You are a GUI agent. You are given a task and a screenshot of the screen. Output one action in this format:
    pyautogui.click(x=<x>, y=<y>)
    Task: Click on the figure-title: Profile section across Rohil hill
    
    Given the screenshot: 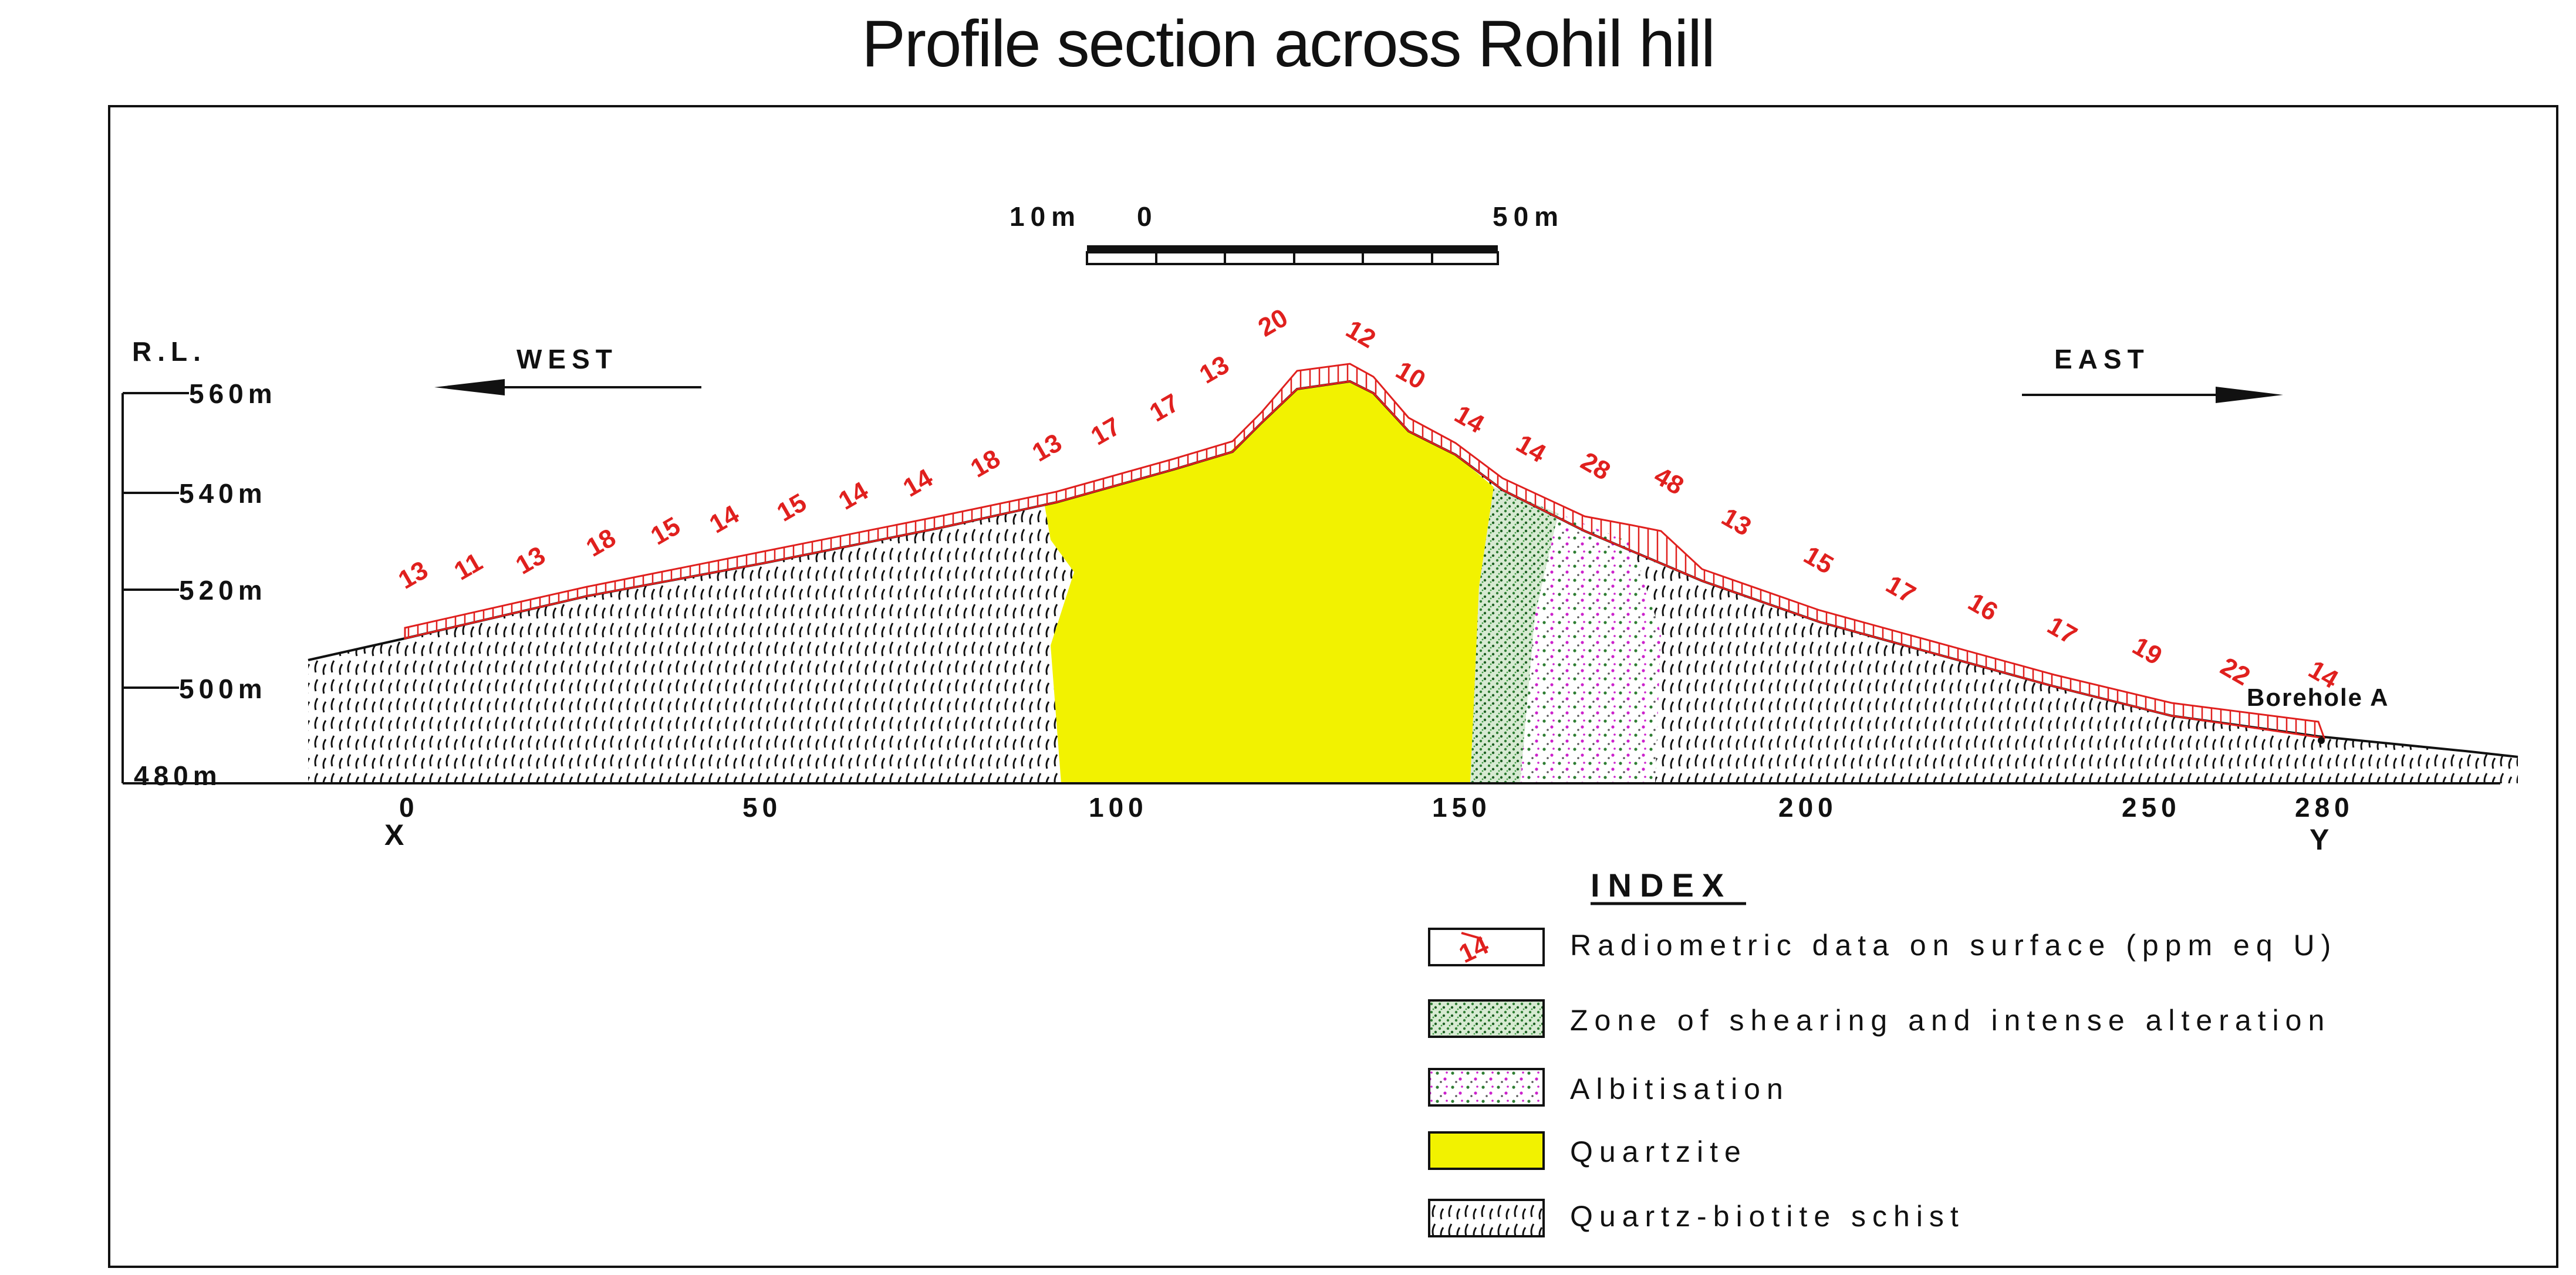 What is the action you would take?
    pyautogui.click(x=1289, y=44)
    